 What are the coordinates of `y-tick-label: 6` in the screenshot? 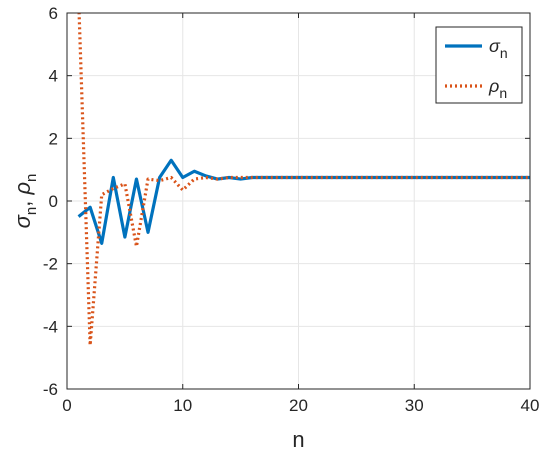 It's located at (53, 13).